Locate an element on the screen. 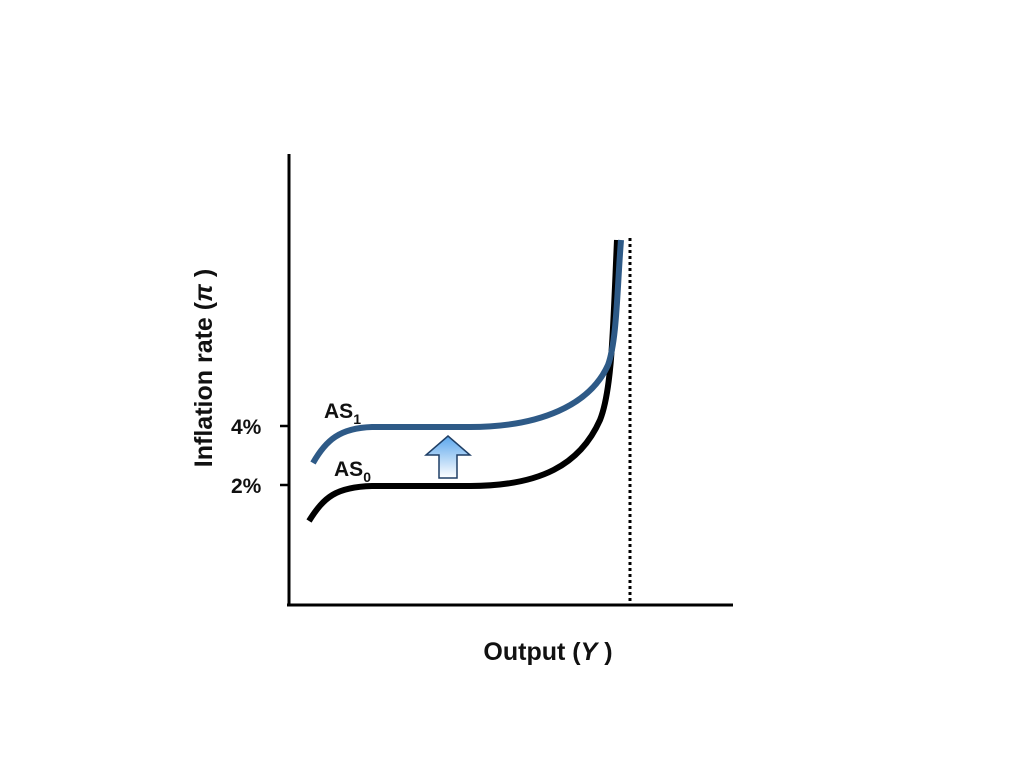 The image size is (1024, 768). shift-up-arrow is located at coordinates (448, 457).